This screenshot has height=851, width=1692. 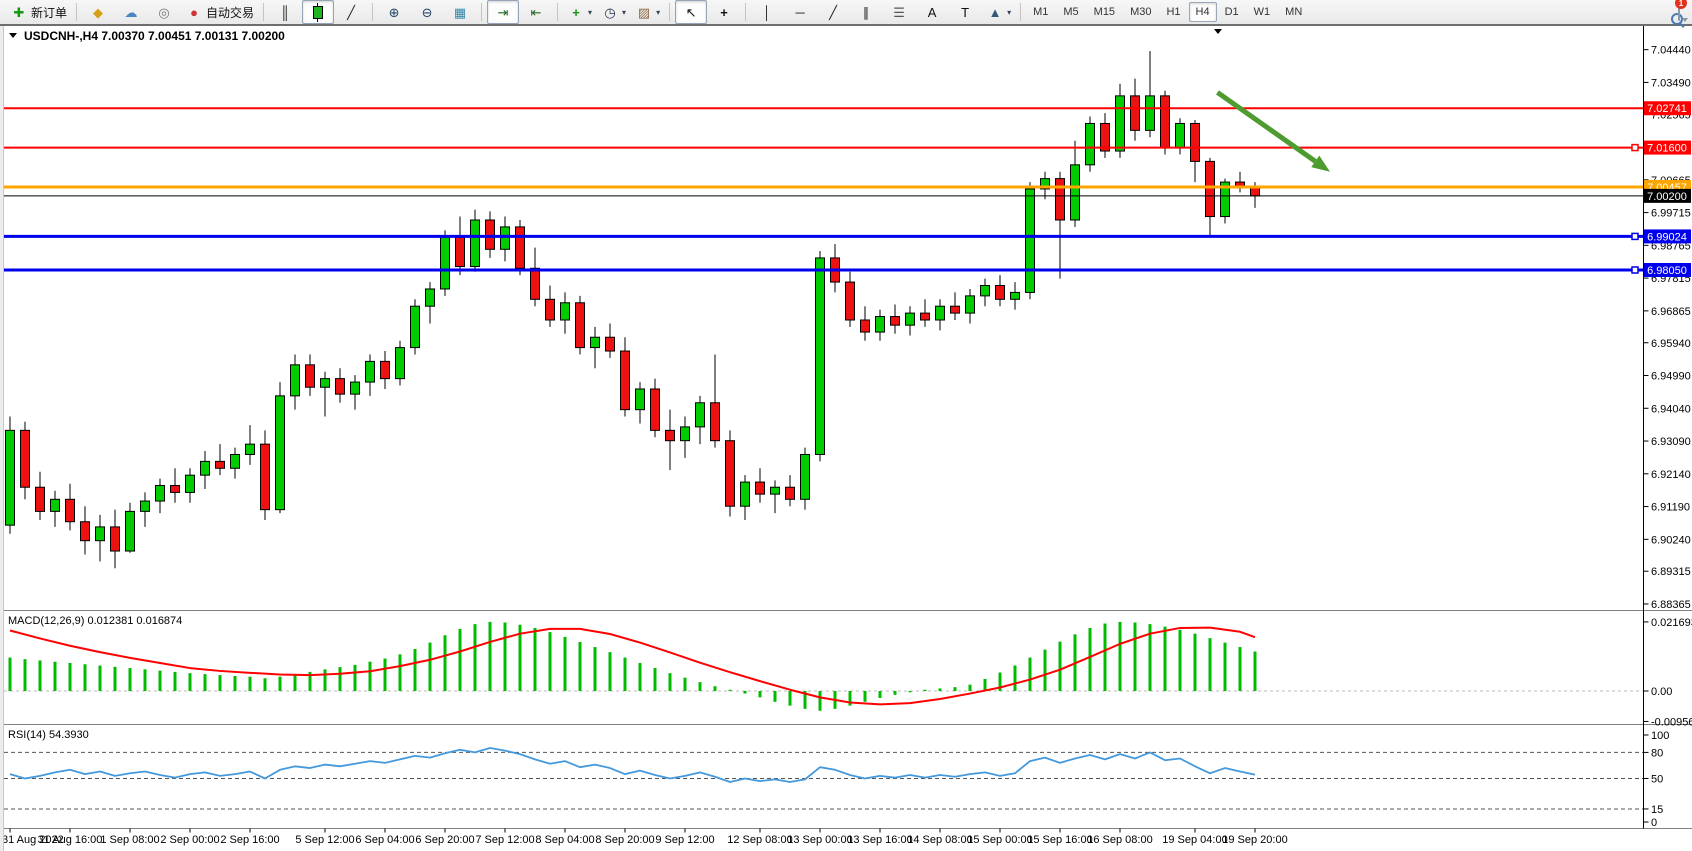 I want to click on timeframe-m30-button: M30, so click(x=1141, y=12).